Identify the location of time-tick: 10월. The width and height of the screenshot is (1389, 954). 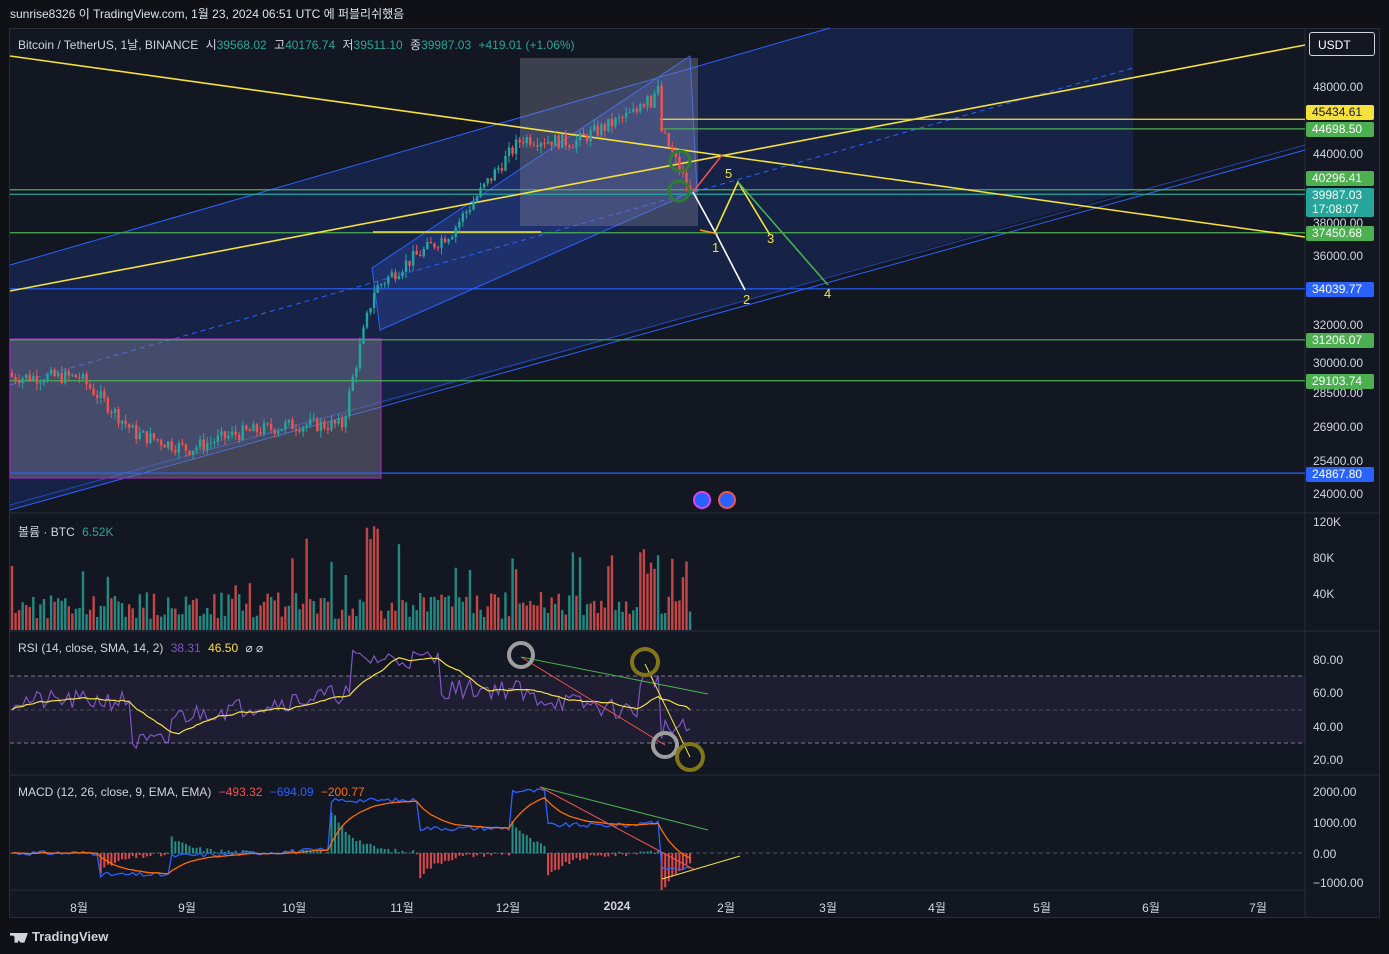
(294, 908).